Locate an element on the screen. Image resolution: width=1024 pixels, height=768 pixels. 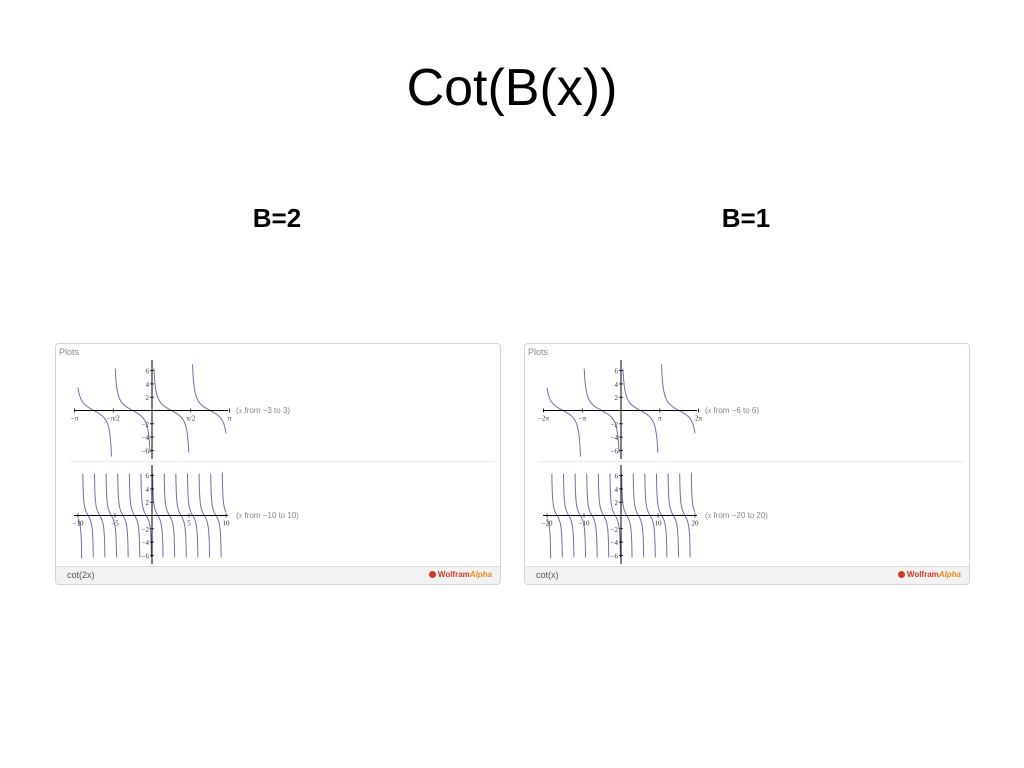
query-text: cot(x) is located at coordinates (547, 575).